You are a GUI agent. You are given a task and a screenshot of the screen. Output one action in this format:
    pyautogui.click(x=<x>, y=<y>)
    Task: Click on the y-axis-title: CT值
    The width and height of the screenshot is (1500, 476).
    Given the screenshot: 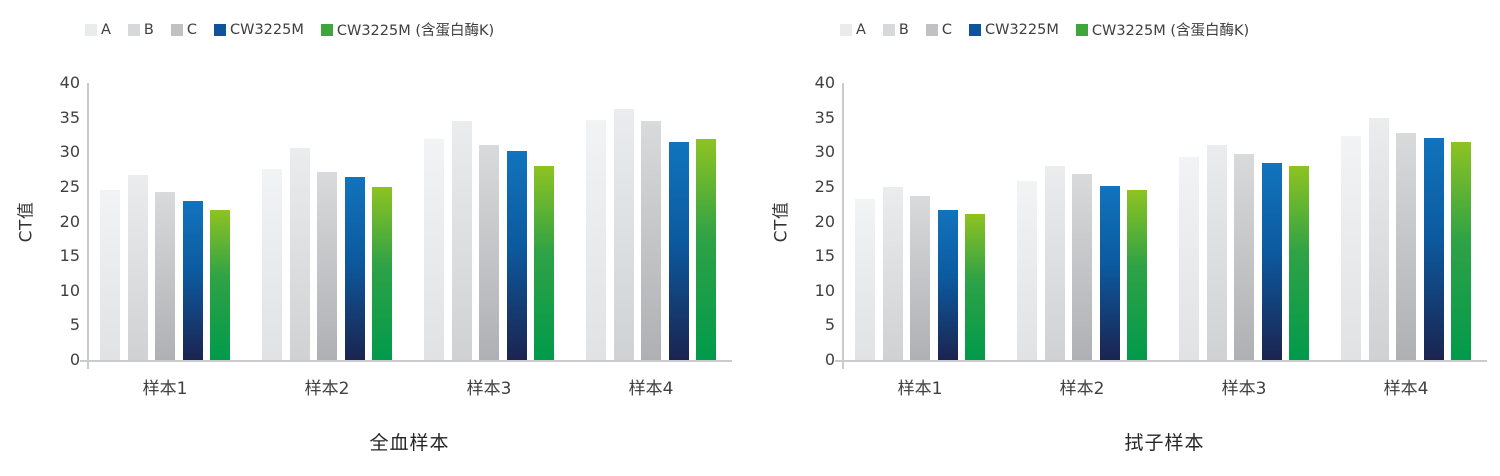 What is the action you would take?
    pyautogui.click(x=26, y=222)
    